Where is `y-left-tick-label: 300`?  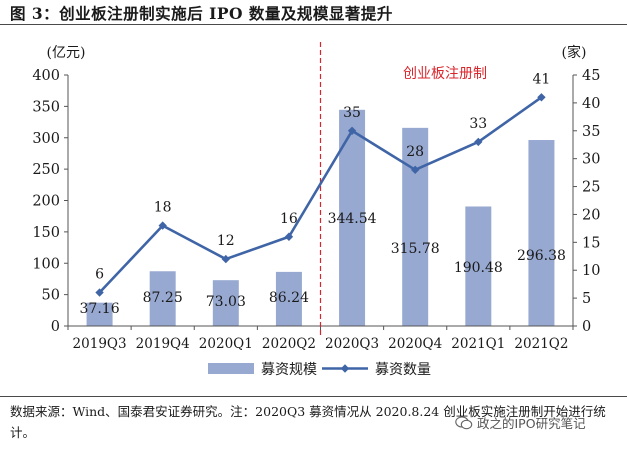
y-left-tick-label: 300 is located at coordinates (46, 139).